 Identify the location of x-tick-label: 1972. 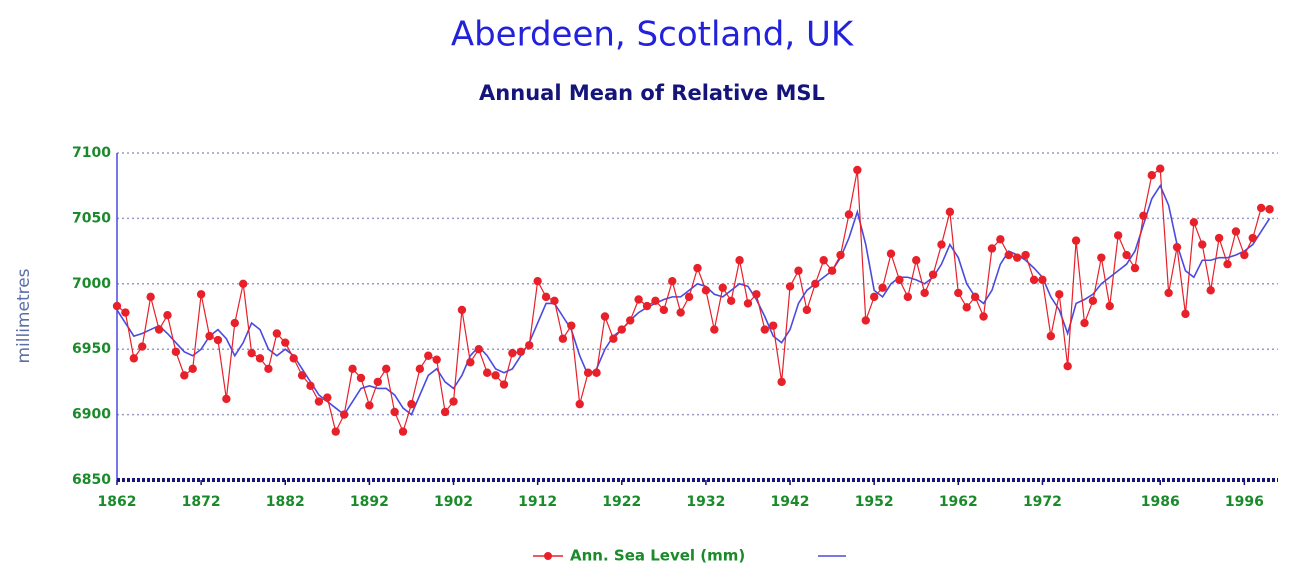
(1042, 502).